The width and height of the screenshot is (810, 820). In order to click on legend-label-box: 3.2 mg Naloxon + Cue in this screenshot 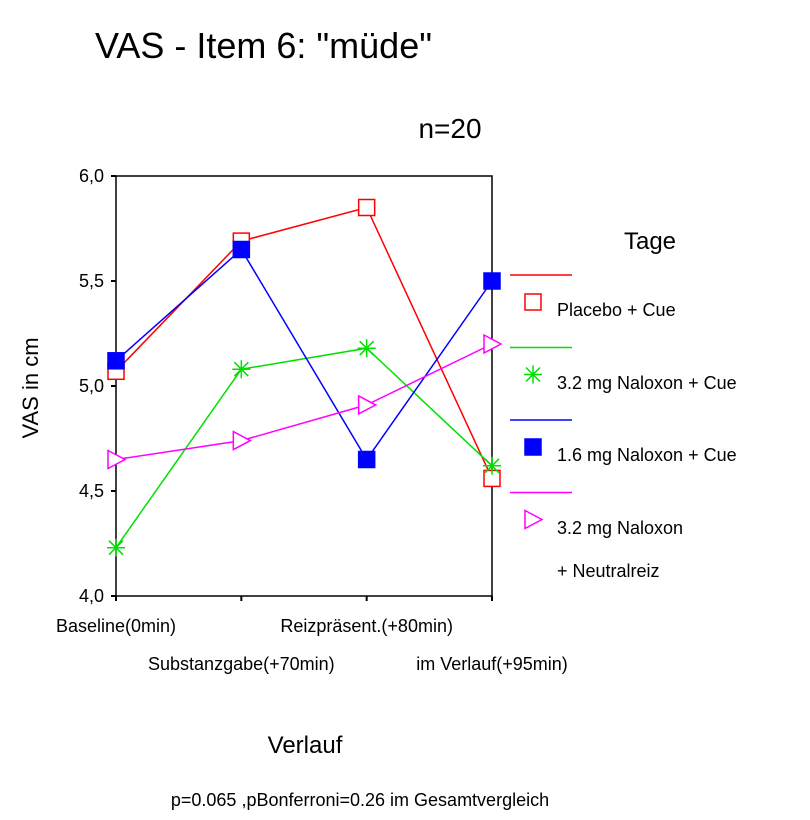, I will do `click(647, 382)`.